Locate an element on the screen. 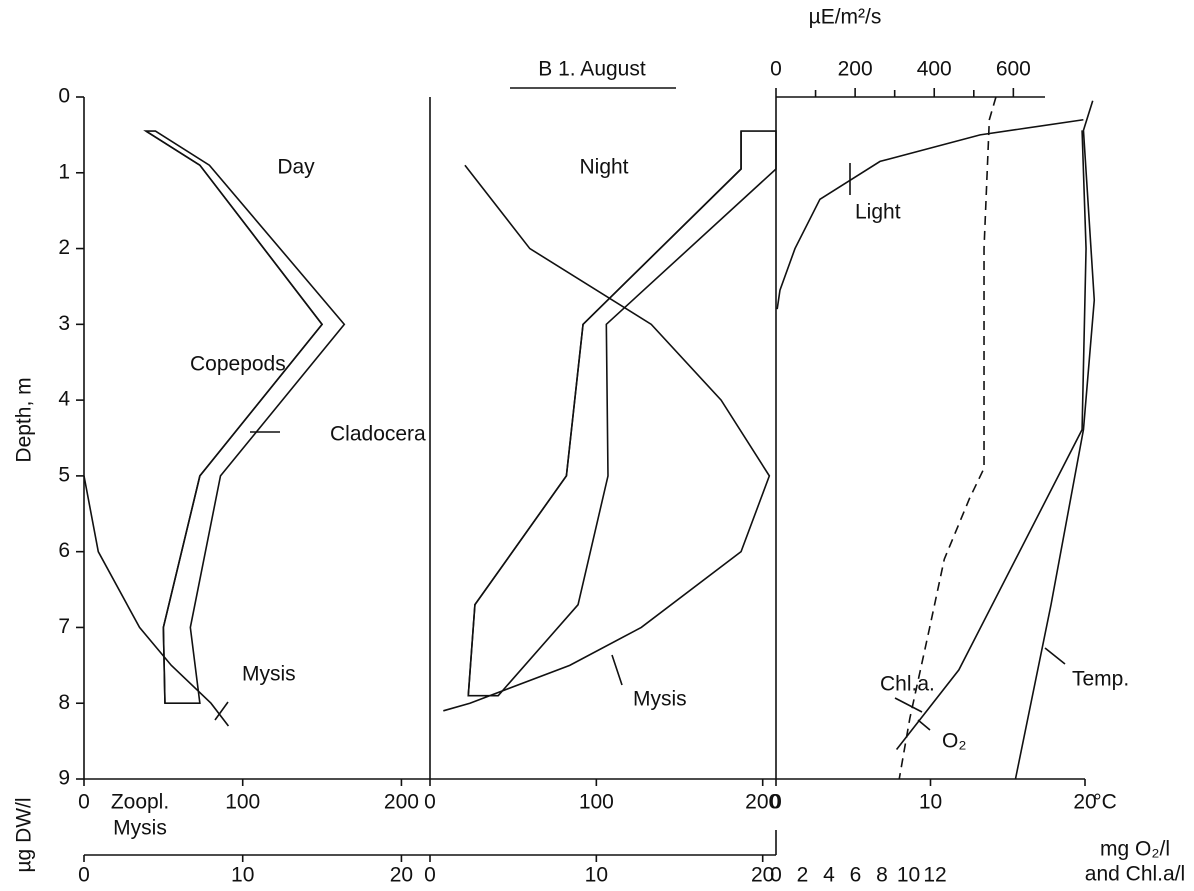 This screenshot has height=891, width=1194. x-name: Zoopl. is located at coordinates (140, 802).